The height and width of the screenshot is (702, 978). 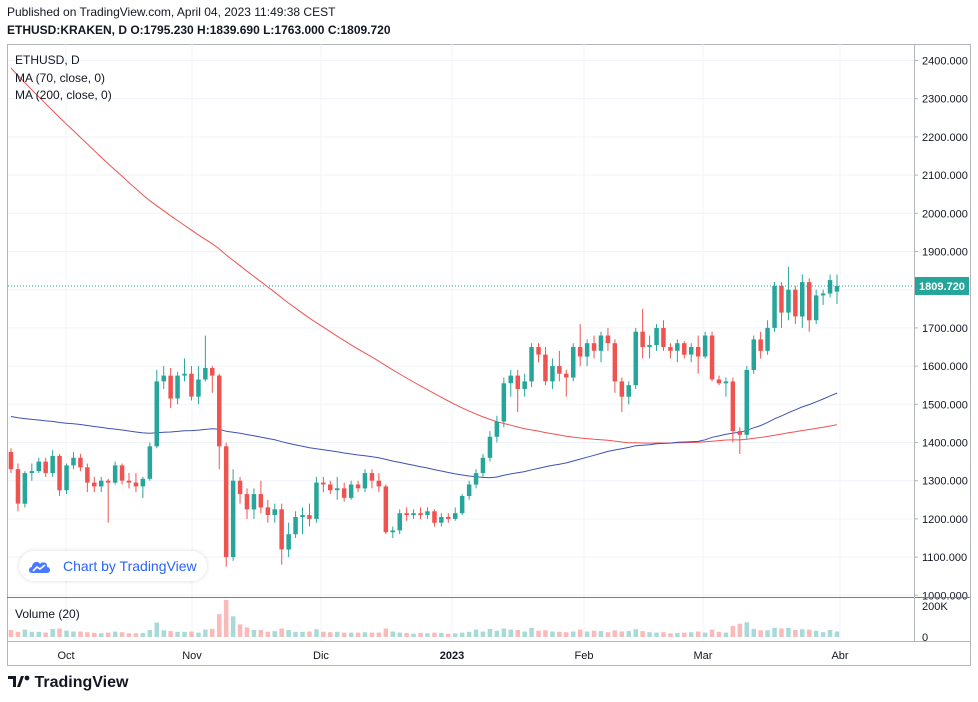 I want to click on ma70-line, so click(x=424, y=435).